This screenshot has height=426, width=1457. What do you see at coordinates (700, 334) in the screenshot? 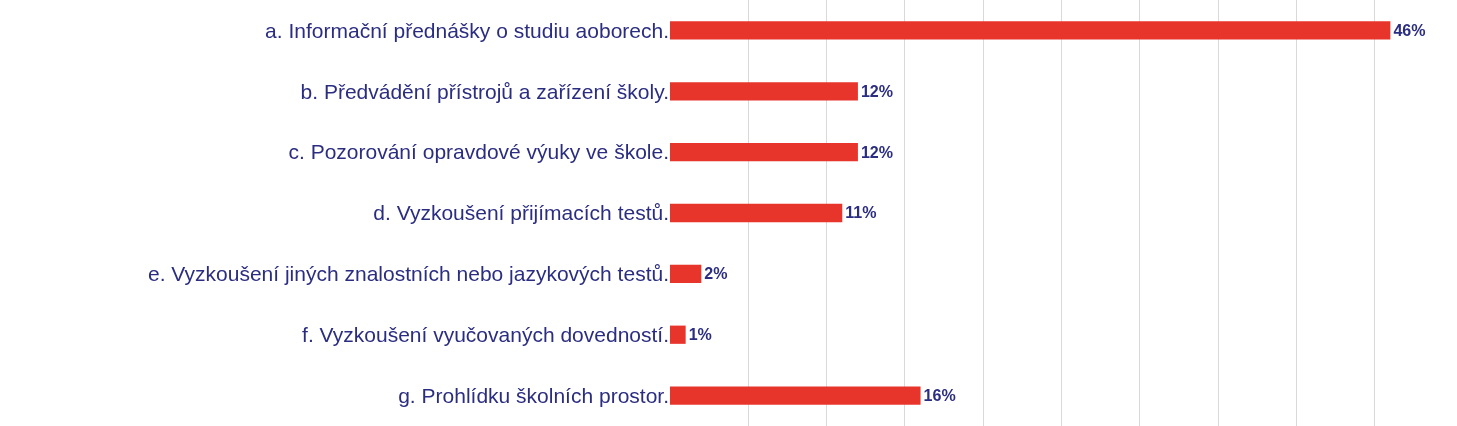
I see `data-label: 1%` at bounding box center [700, 334].